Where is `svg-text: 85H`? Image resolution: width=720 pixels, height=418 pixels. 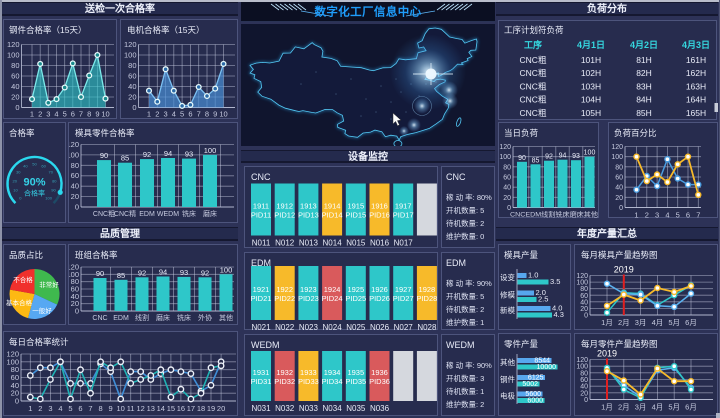
svg-text: 85H is located at coordinates (644, 113).